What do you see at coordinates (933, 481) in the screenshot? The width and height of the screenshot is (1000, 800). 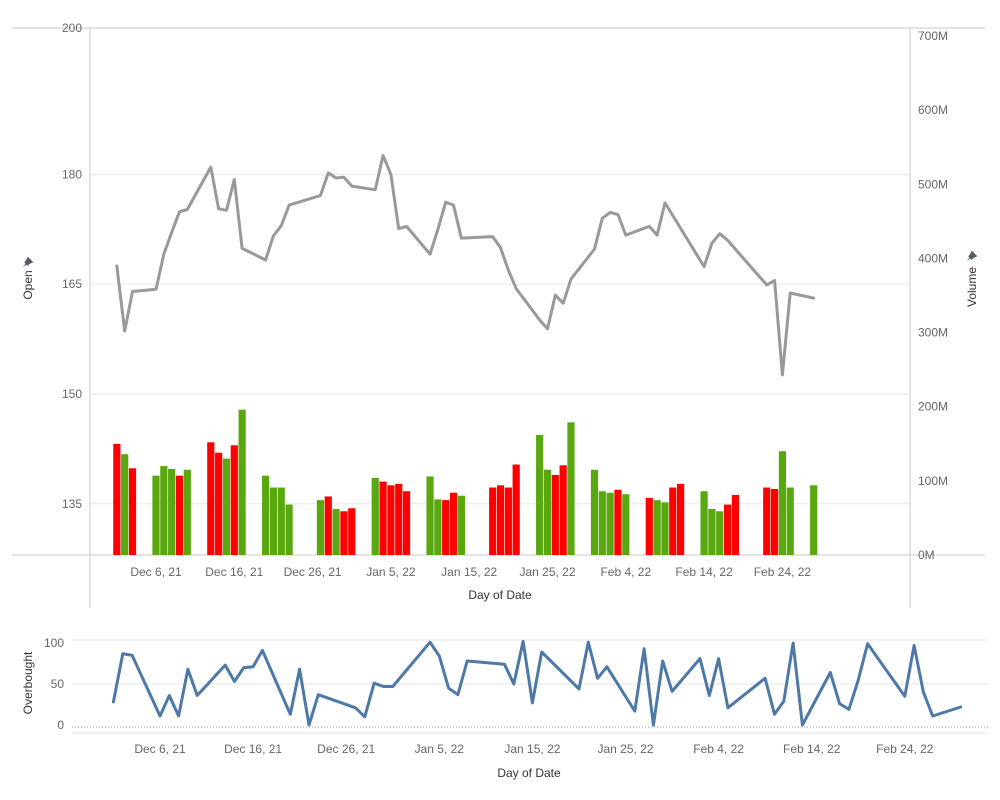 I see `y-tick-label-right: 100M` at bounding box center [933, 481].